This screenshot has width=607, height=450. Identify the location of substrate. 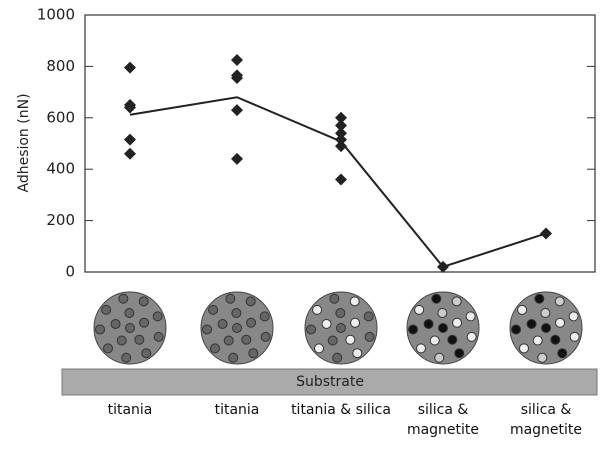
(329, 382).